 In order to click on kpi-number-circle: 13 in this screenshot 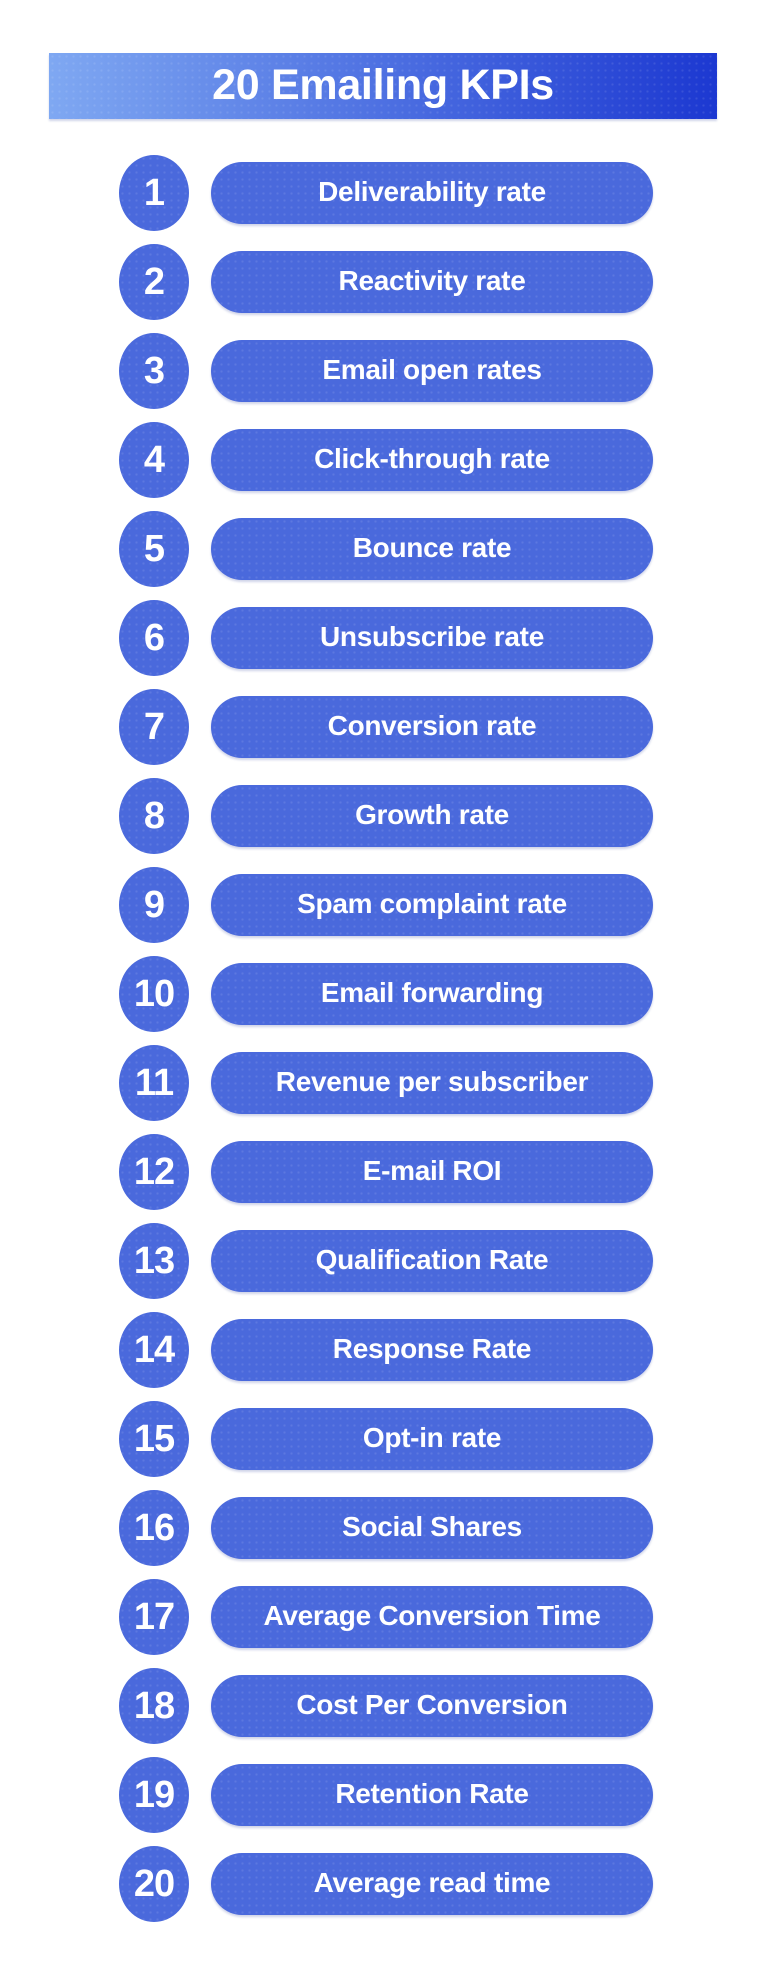, I will do `click(154, 1261)`.